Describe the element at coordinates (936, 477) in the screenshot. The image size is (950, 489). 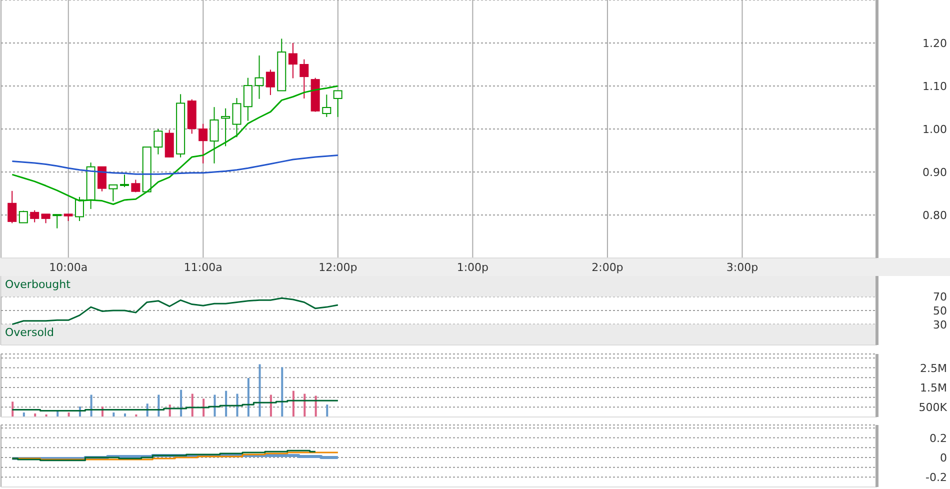
I see `y-tick-label: -0.2` at that location.